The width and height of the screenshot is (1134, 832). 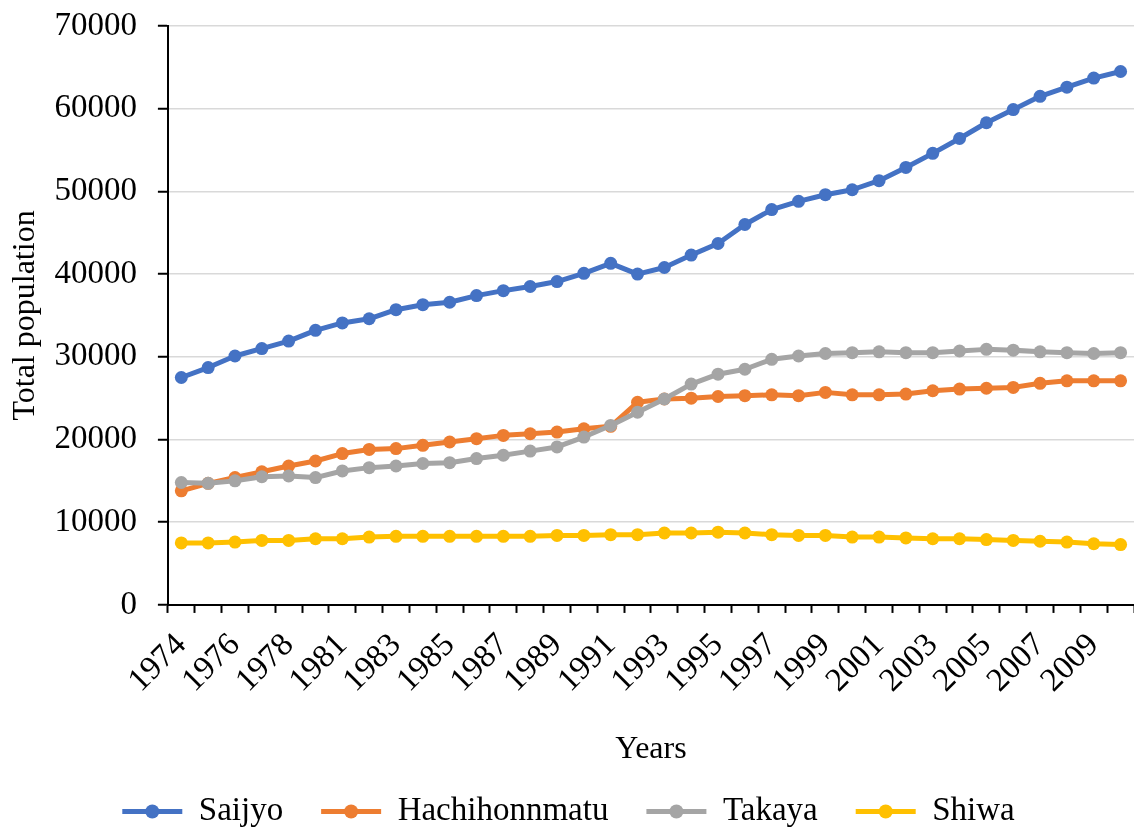 I want to click on legend-label: Saijyo, so click(x=241, y=809).